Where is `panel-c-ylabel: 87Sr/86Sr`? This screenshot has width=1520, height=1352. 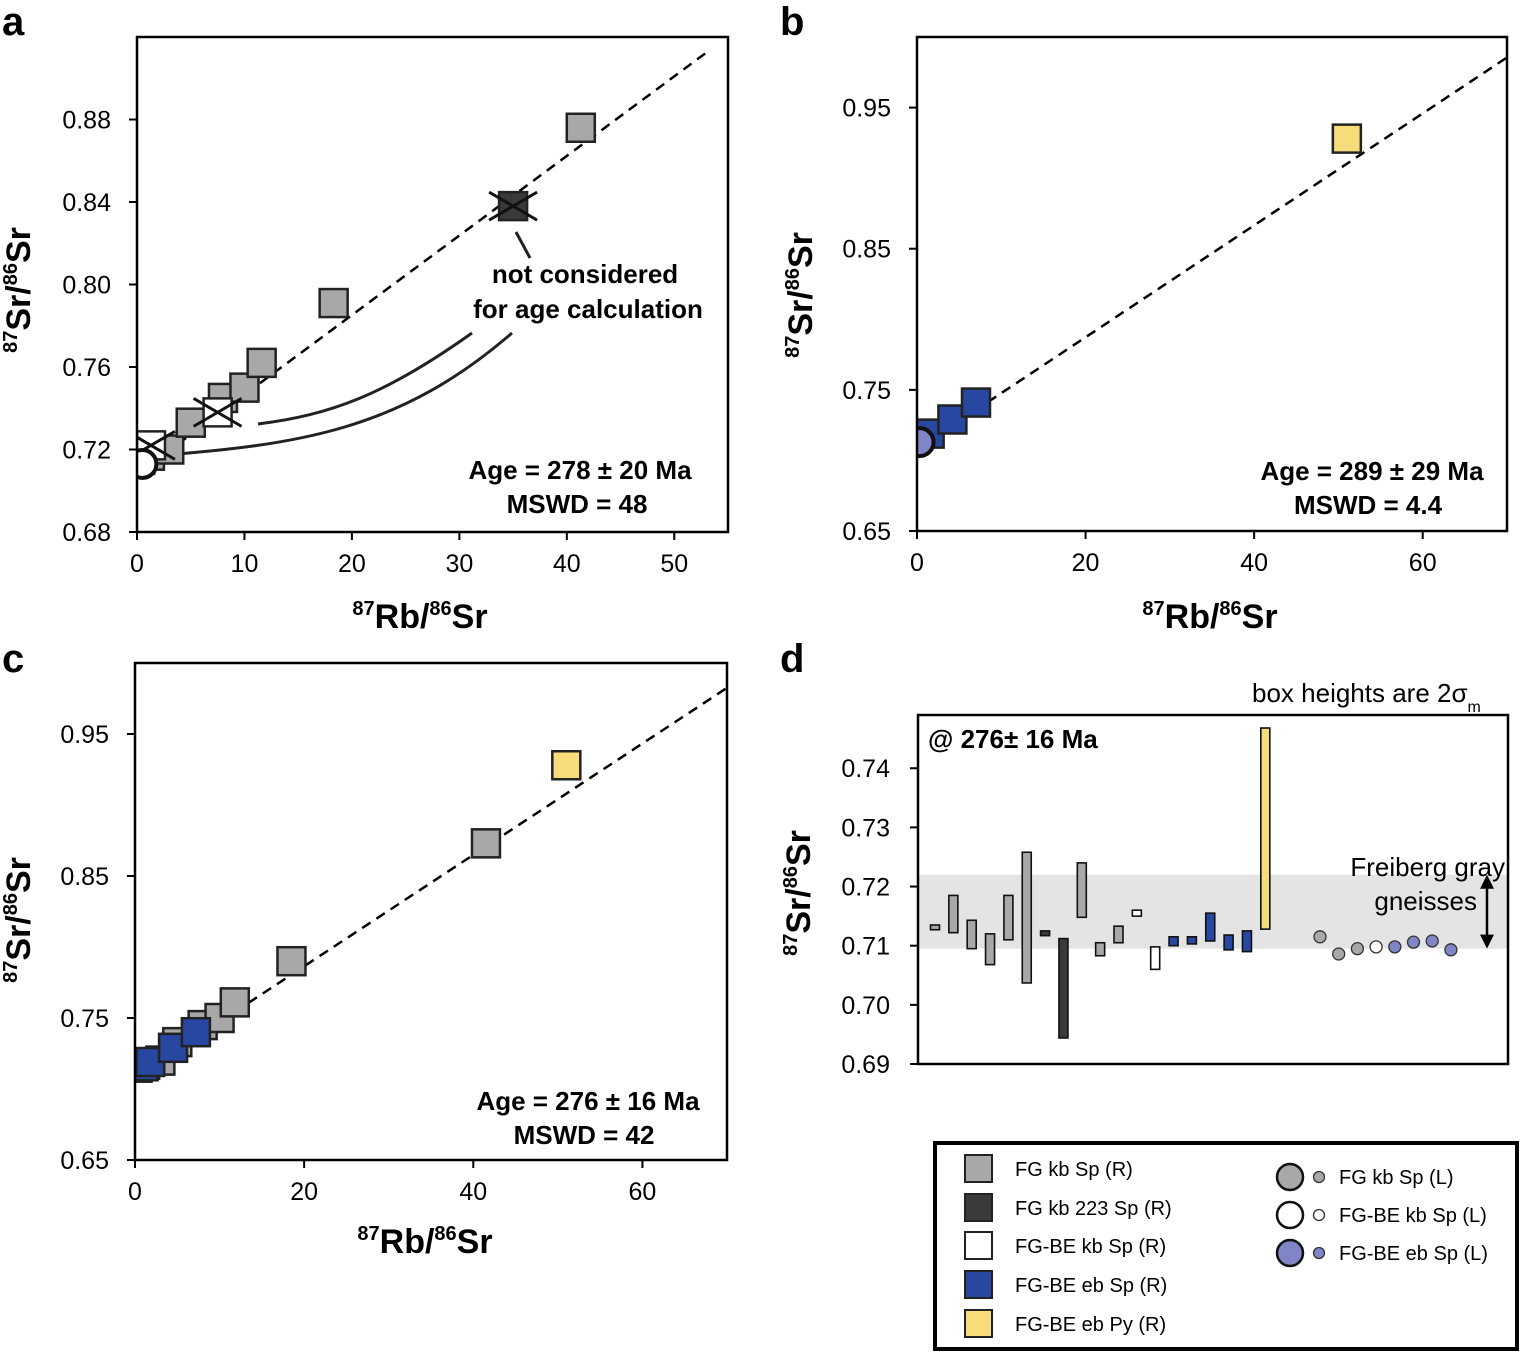
panel-c-ylabel: 87Sr/86Sr is located at coordinates (19, 920).